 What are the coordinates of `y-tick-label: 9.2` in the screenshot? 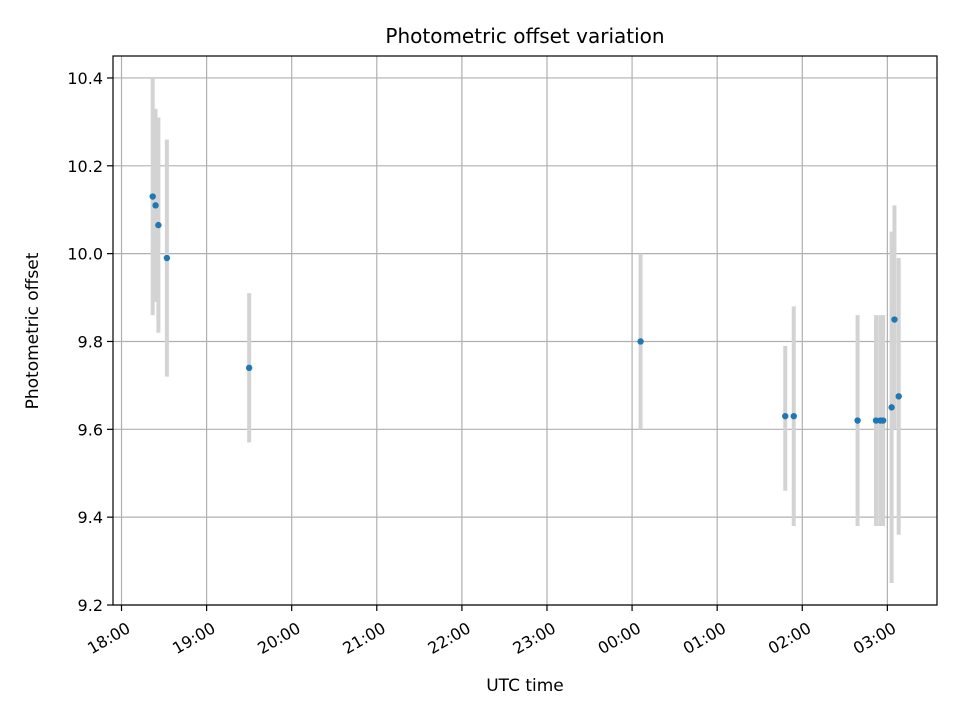 It's located at (90, 605).